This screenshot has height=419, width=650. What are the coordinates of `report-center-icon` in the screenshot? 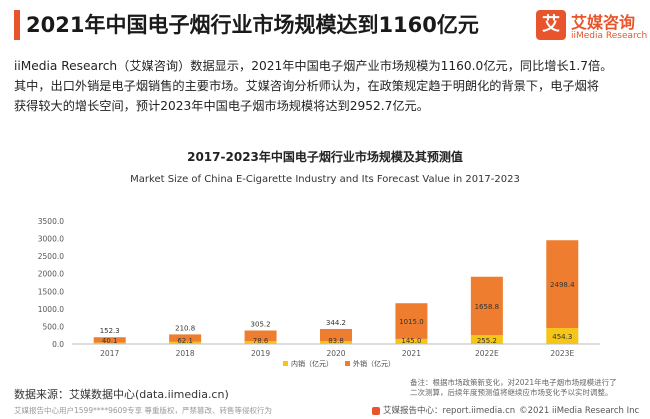 It's located at (376, 410).